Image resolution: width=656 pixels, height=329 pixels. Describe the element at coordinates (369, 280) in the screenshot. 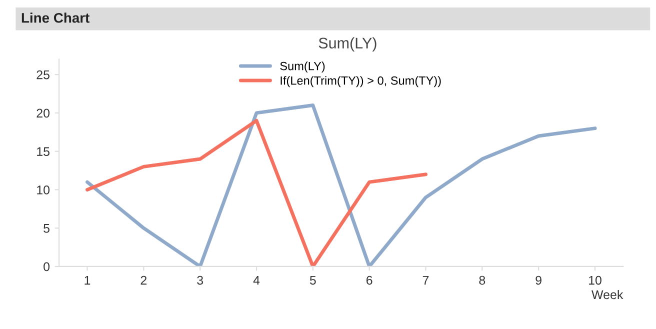

I see `x-tick-label: 6` at that location.